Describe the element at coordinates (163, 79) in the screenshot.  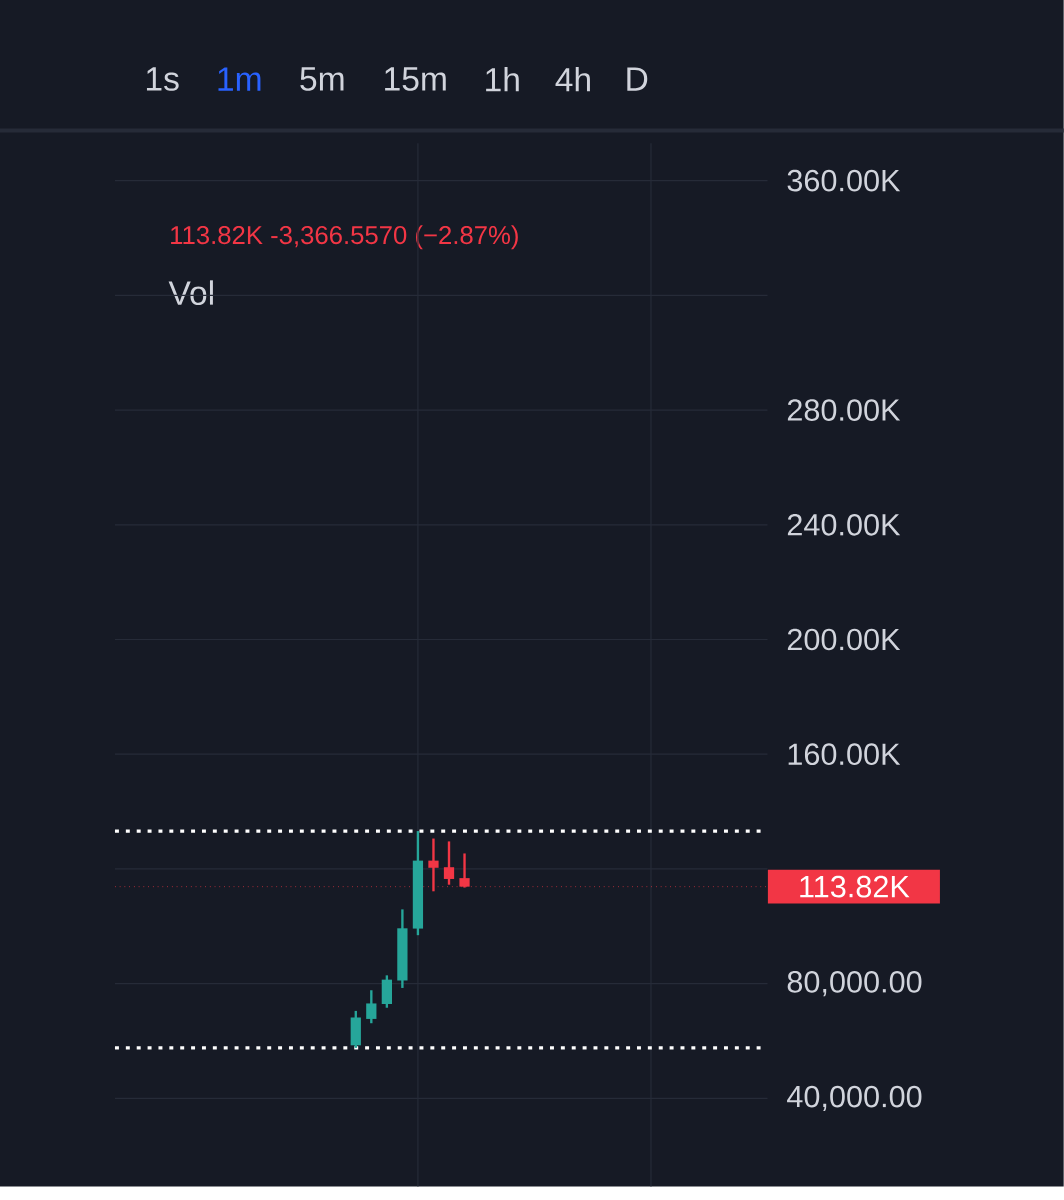
I see `text: 1s` at that location.